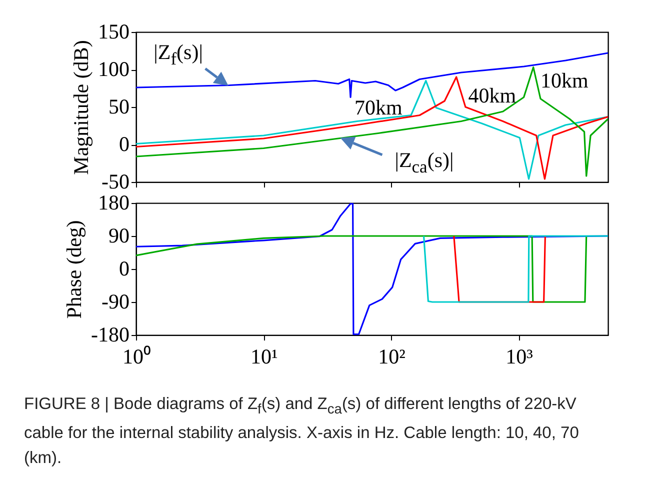 This screenshot has width=651, height=482. Describe the element at coordinates (81, 107) in the screenshot. I see `y-axis-title: Magnitude (dB)` at that location.